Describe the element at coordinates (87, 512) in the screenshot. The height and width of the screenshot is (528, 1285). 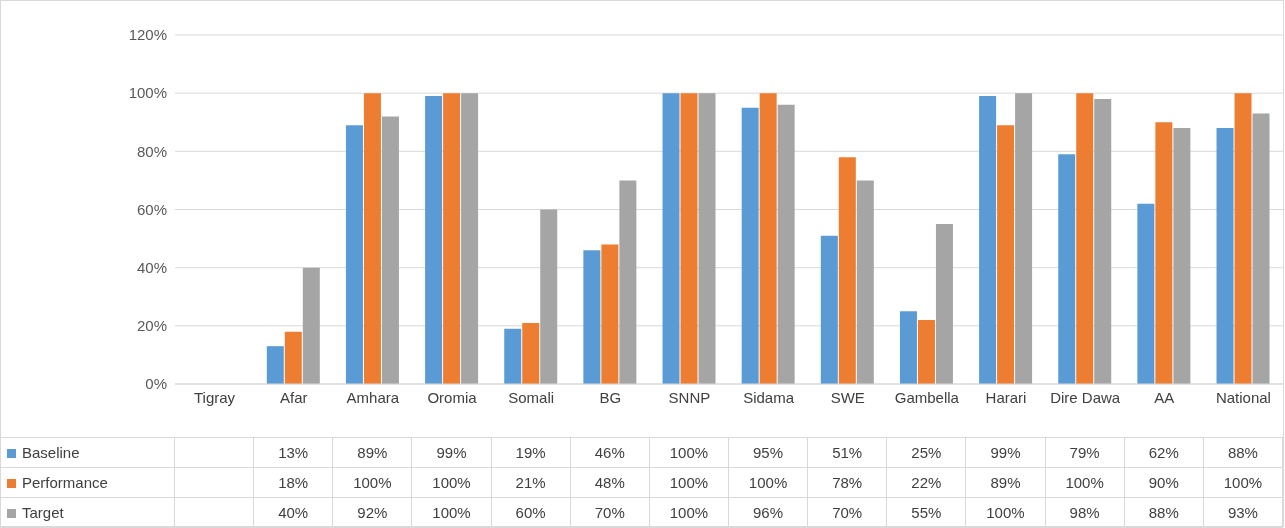
I see `legend-label: Target` at that location.